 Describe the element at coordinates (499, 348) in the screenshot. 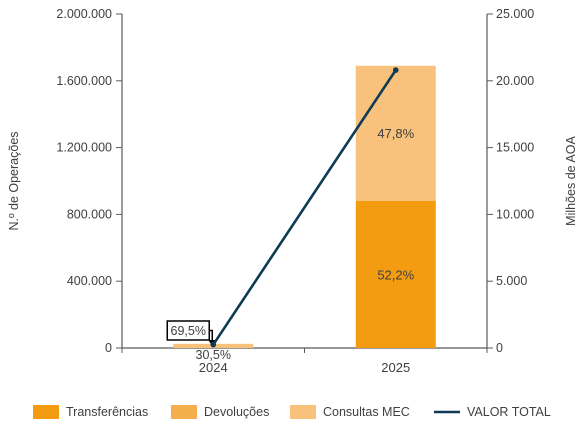

I see `right-axis-tick-label: 0` at that location.